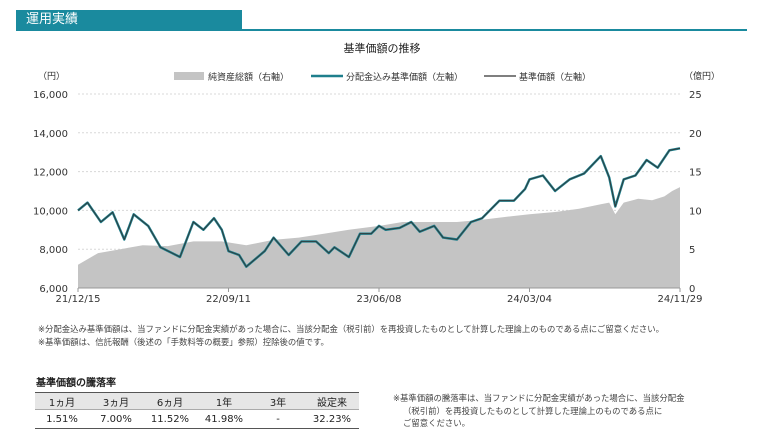 This screenshot has height=445, width=764. I want to click on performance-title: 基準価額の騰落率, so click(76, 383).